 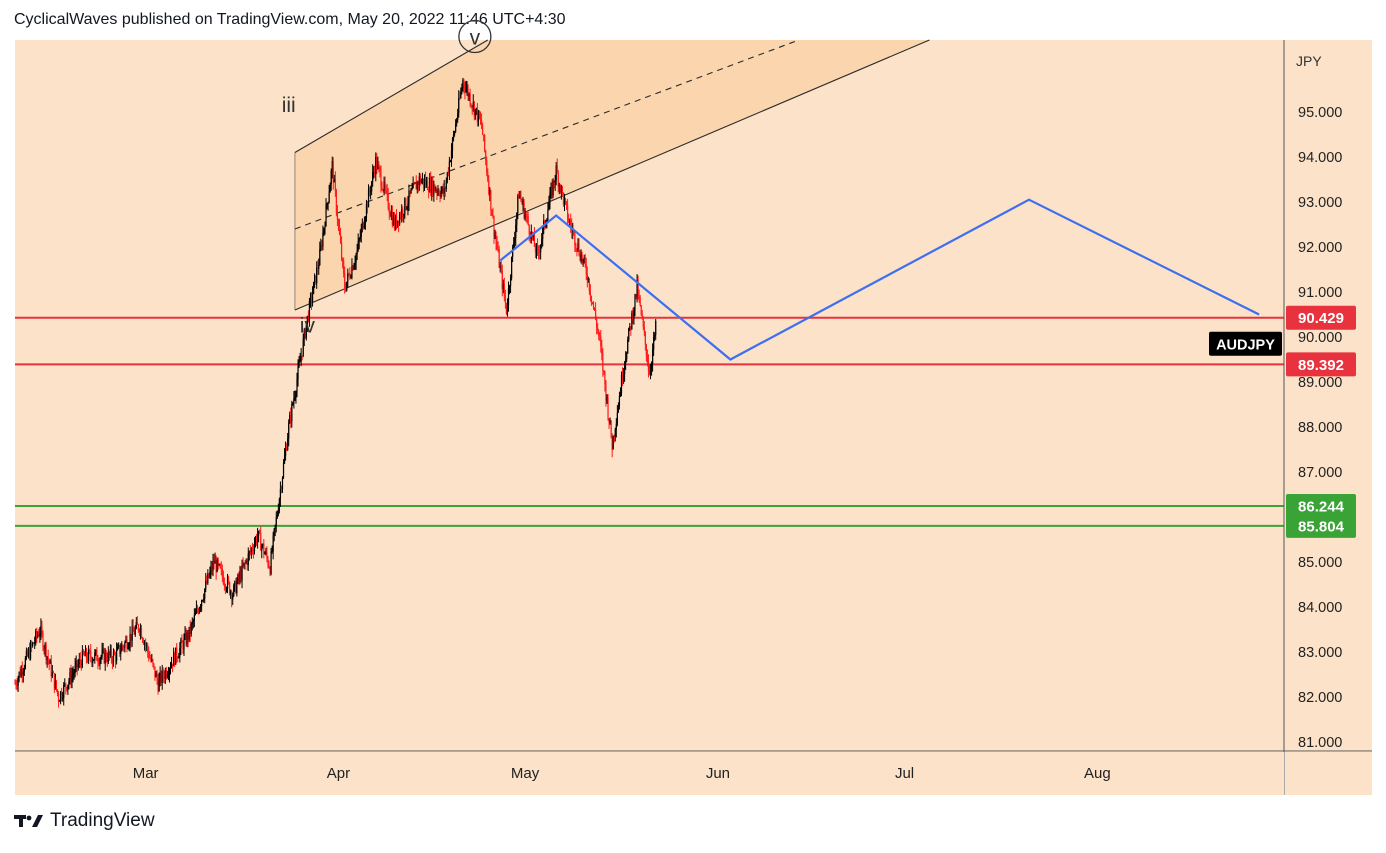 What do you see at coordinates (1321, 365) in the screenshot?
I see `level-badge-text-1: 89.392` at bounding box center [1321, 365].